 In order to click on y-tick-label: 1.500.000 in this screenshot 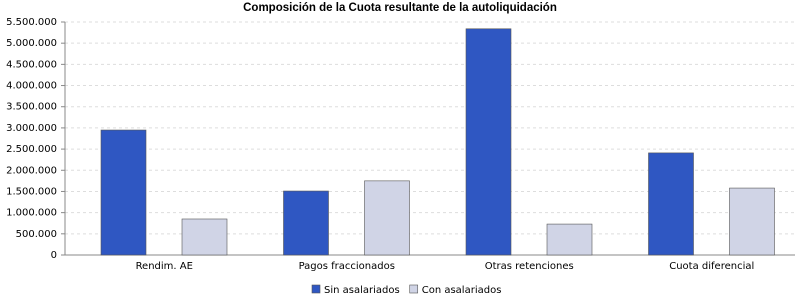, I will do `click(31, 191)`.